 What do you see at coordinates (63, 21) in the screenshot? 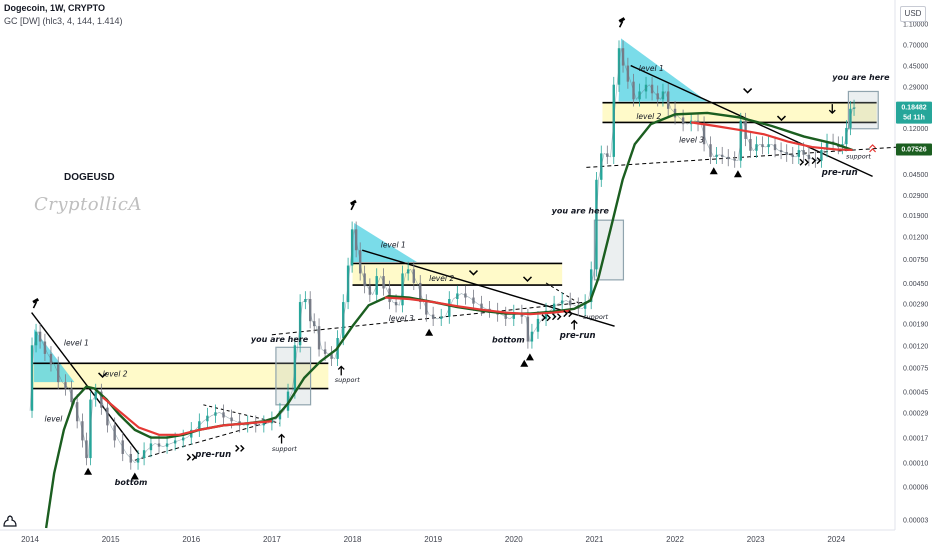
I see `indicator-label: GC [DW] (hlc3, 4, 144, 1.414)` at bounding box center [63, 21].